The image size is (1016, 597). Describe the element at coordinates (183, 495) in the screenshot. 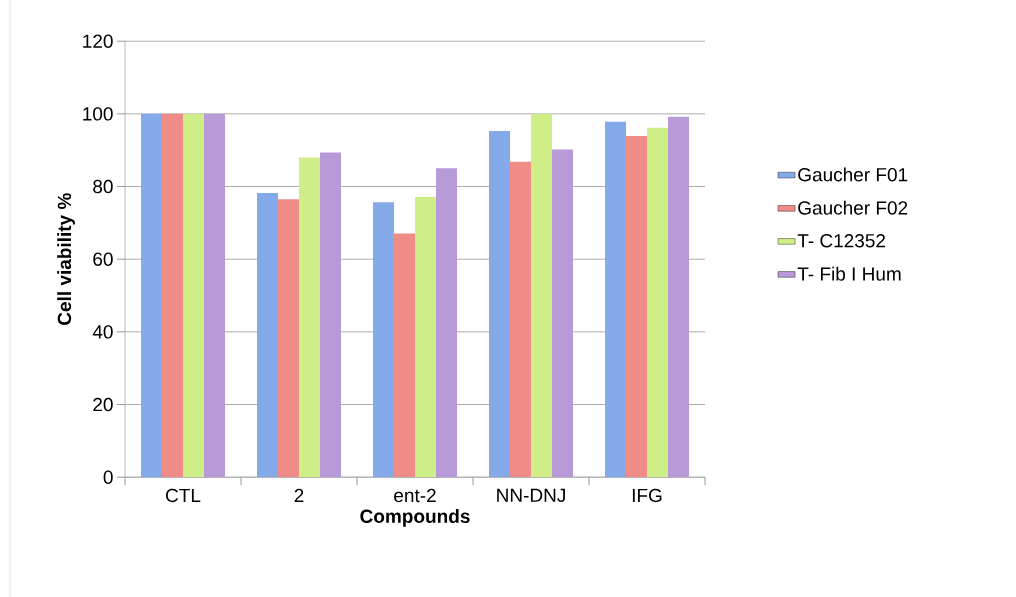

I see `x-tick-label: CTL` at that location.